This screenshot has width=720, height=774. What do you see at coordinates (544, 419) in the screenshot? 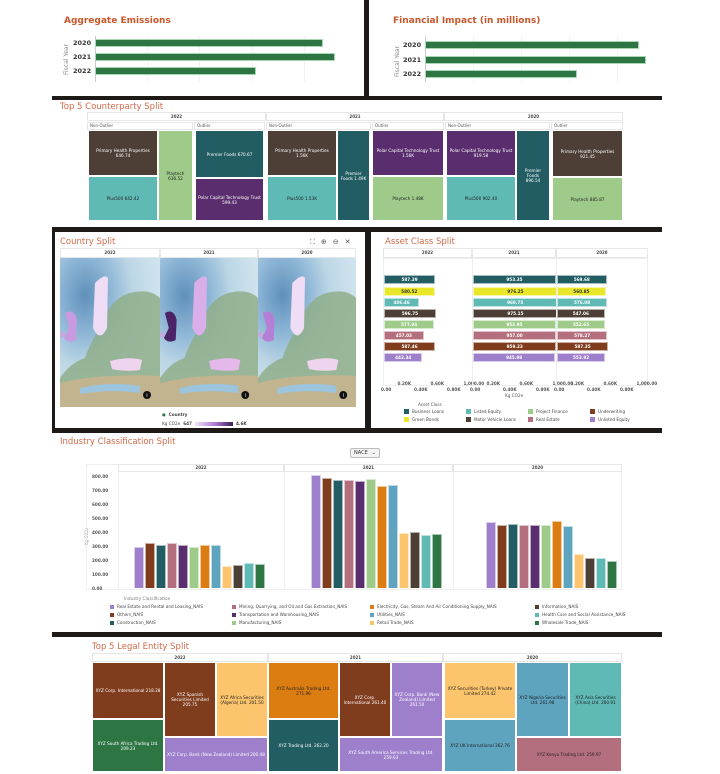
I see `legend-item: Real Estate` at bounding box center [544, 419].